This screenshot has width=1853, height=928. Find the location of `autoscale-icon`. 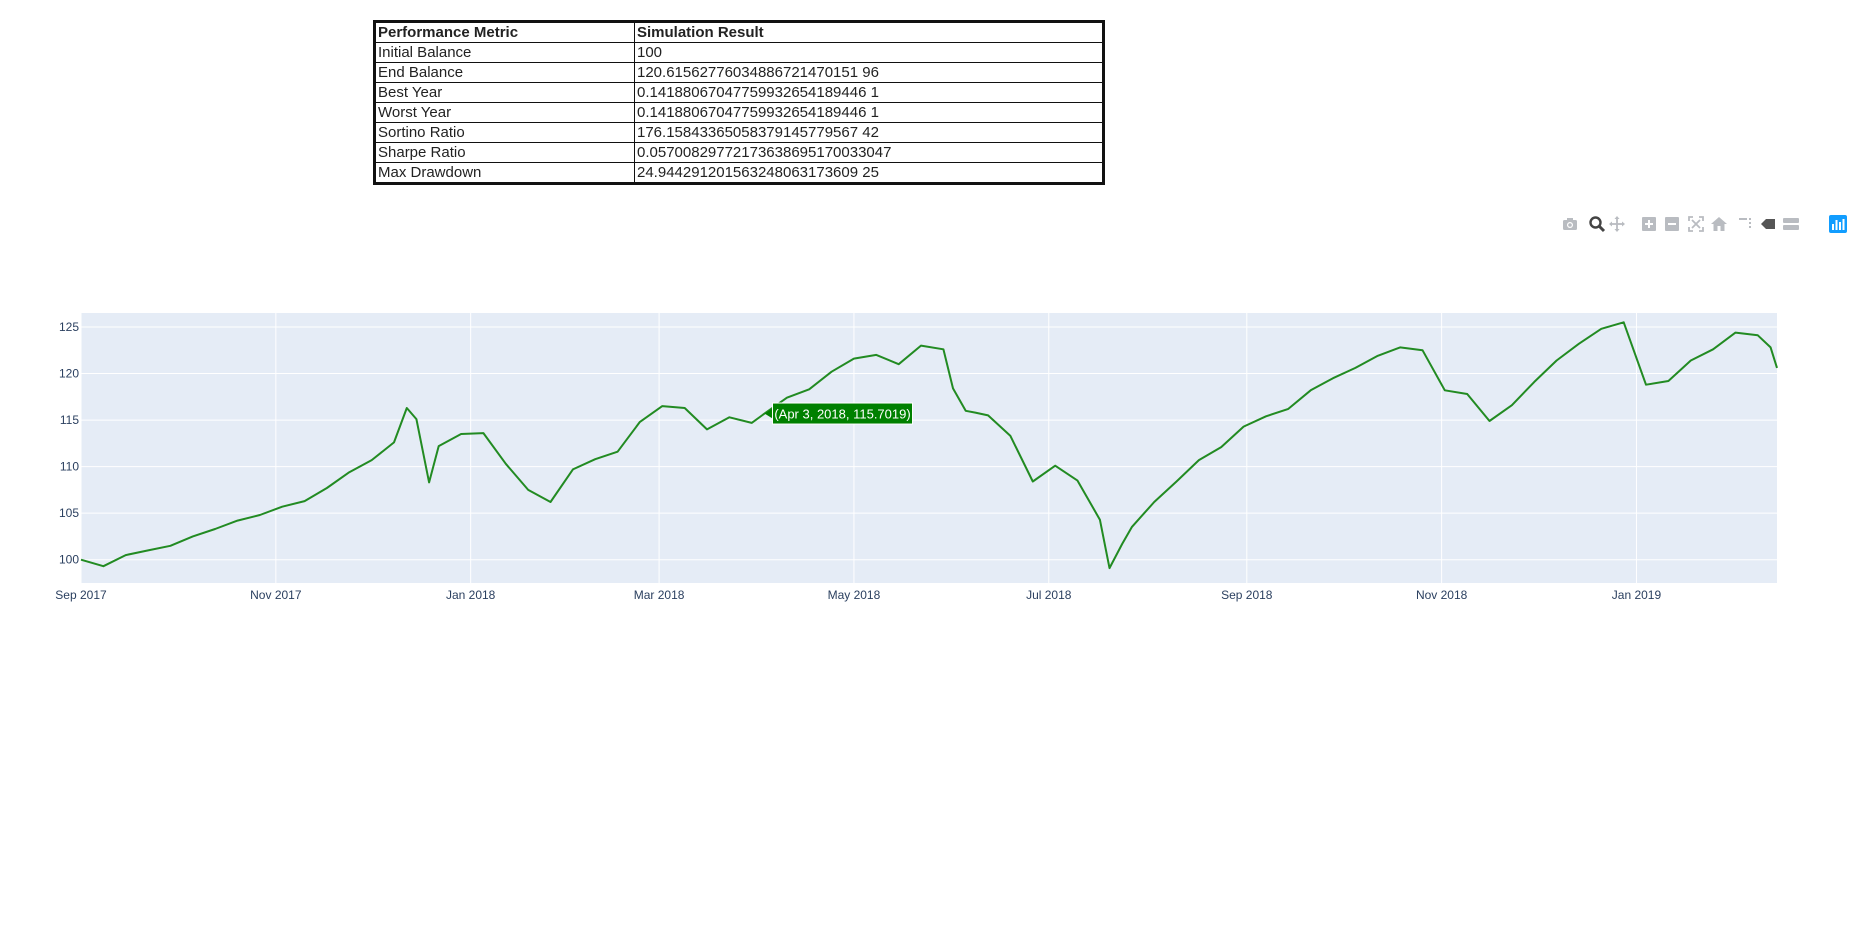

autoscale-icon is located at coordinates (1696, 224).